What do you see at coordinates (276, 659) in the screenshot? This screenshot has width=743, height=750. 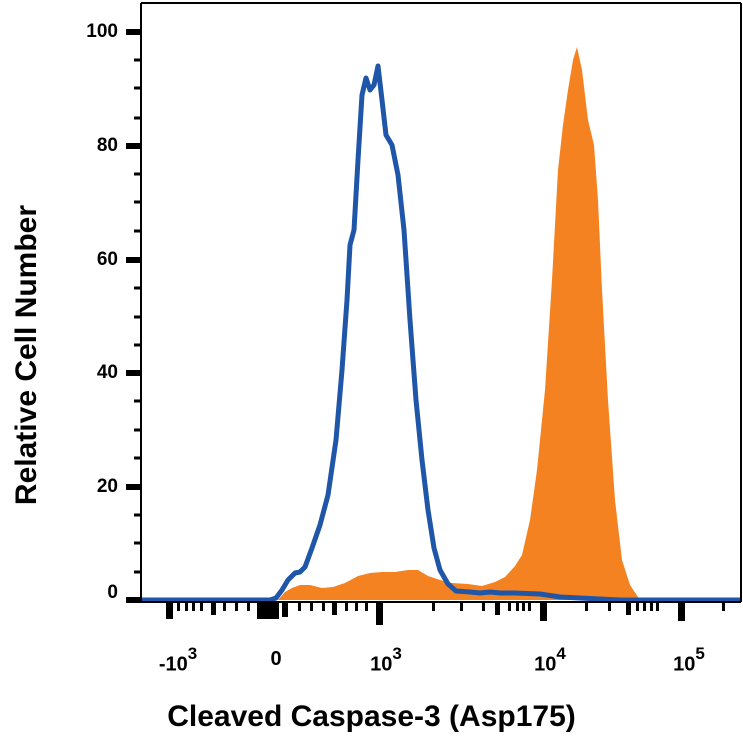 I see `x-tick-label-zero: 0` at bounding box center [276, 659].